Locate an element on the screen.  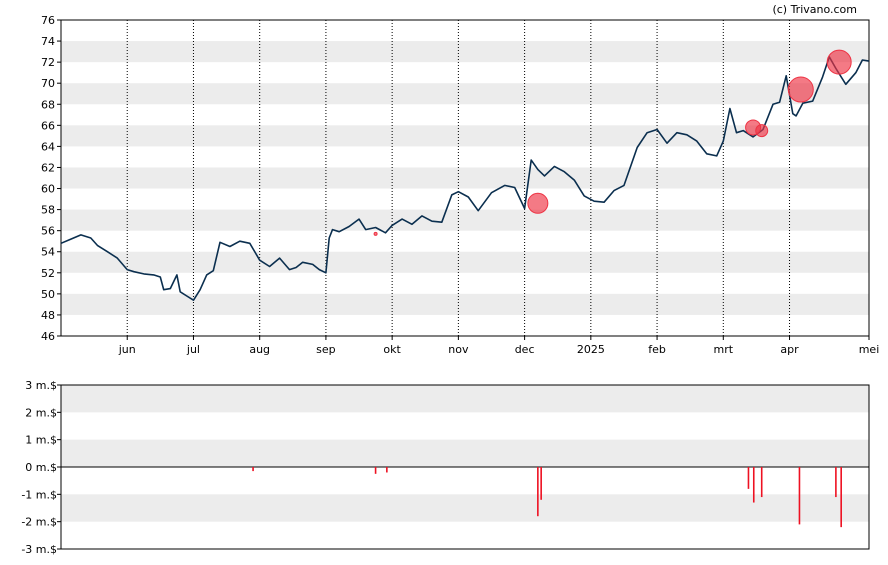
volume-y-tick-label: 0 m.$ is located at coordinates (41, 467).